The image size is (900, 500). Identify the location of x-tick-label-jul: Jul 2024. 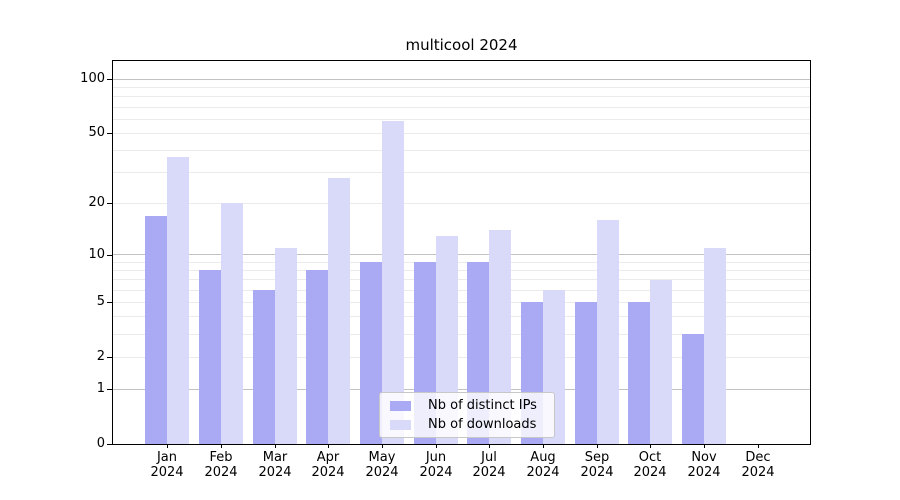
(489, 465).